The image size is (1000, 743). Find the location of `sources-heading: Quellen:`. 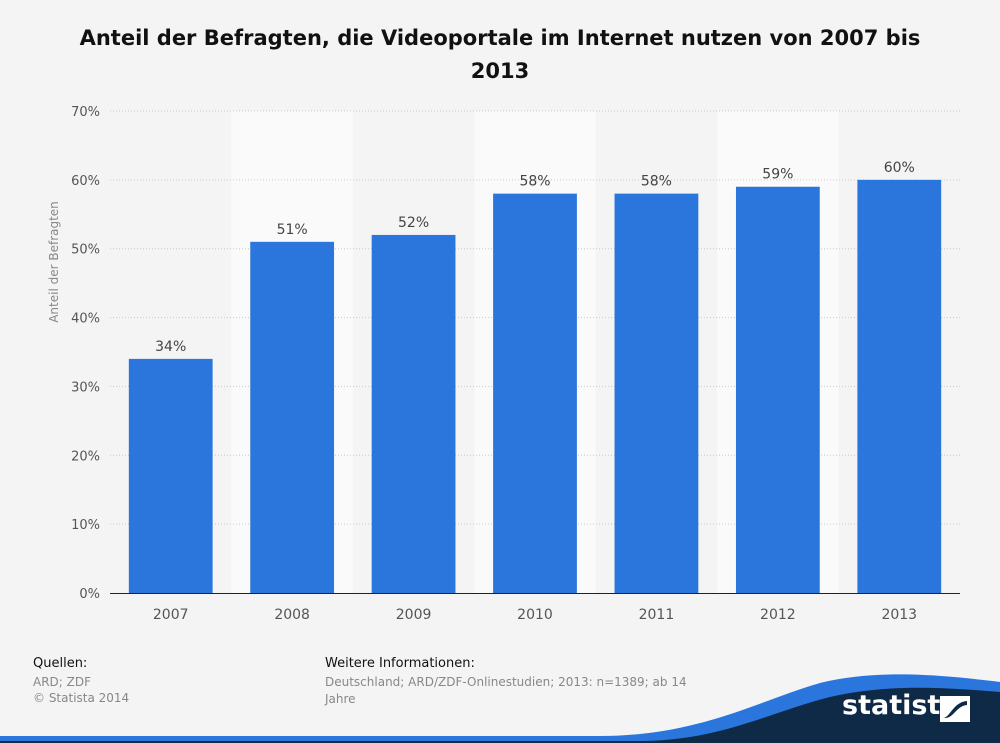

sources-heading: Quellen: is located at coordinates (60, 663).